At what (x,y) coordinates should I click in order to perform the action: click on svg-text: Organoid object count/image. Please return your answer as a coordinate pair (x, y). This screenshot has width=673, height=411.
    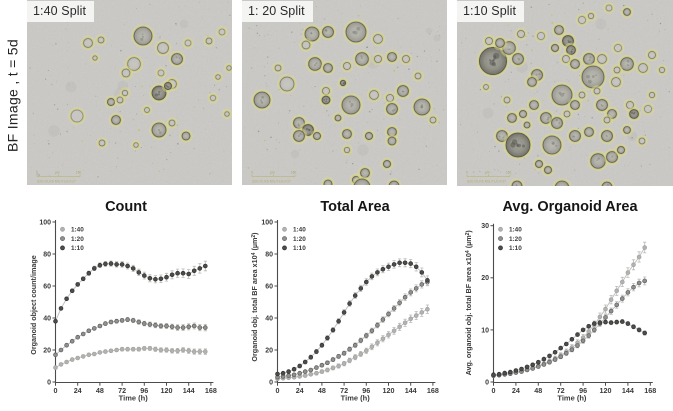
    Looking at the image, I should click on (33, 304).